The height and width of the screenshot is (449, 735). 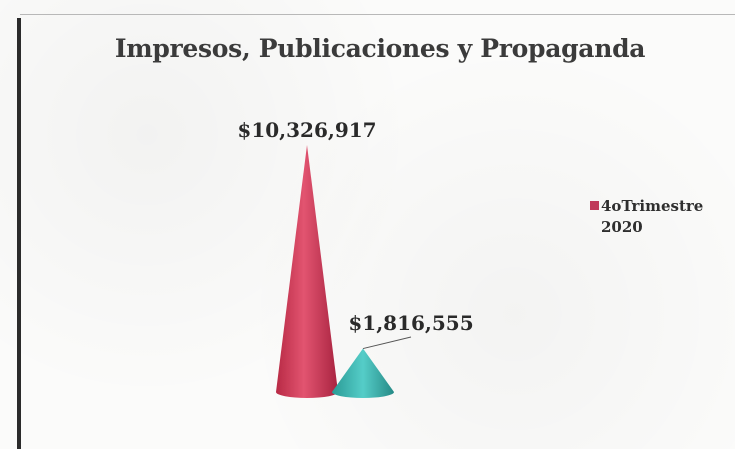 I want to click on left-border, so click(x=19, y=233).